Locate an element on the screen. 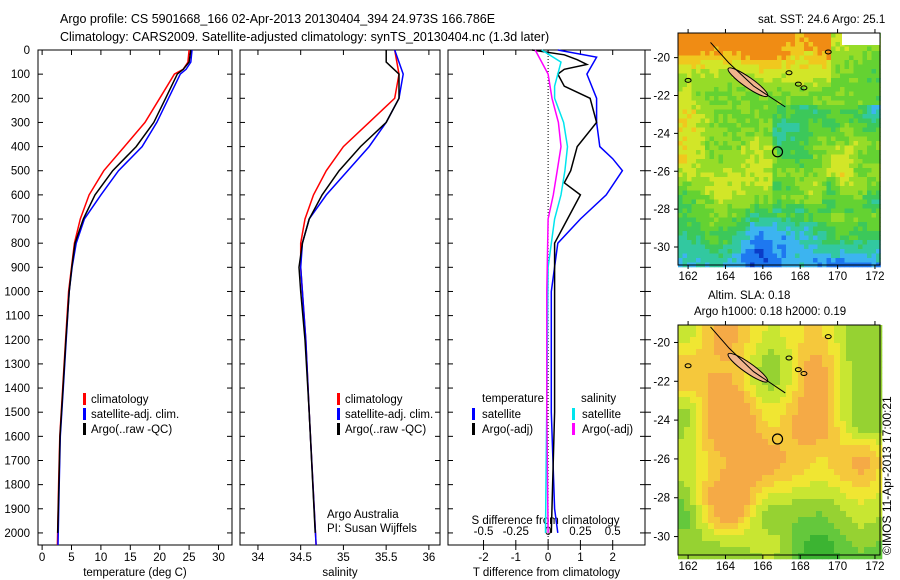 Image resolution: width=900 pixels, height=580 pixels. no-data-patch is located at coordinates (861, 39).